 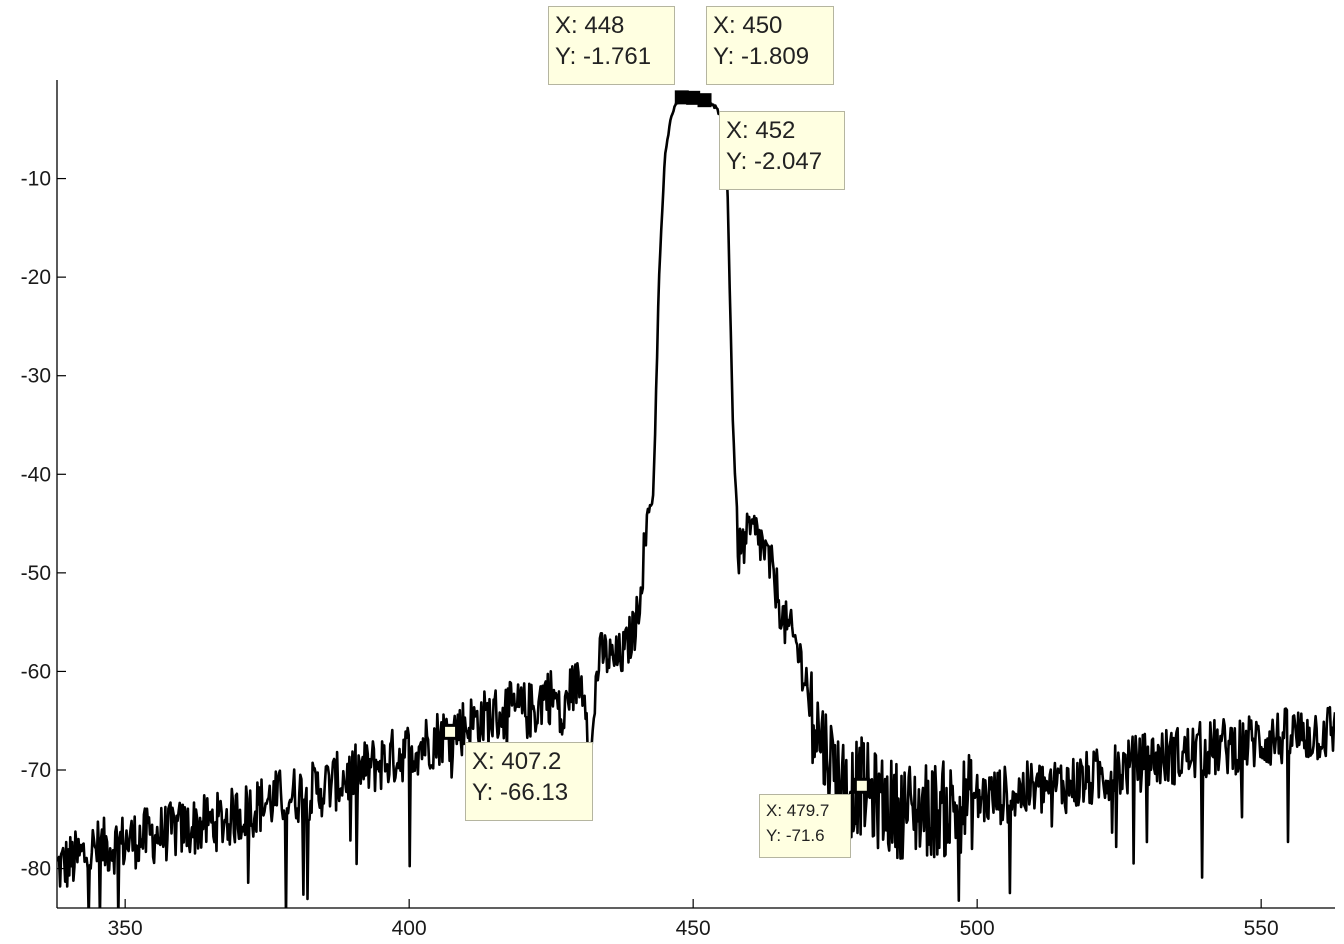 I want to click on datatip-x-label: X: 452, so click(x=761, y=130).